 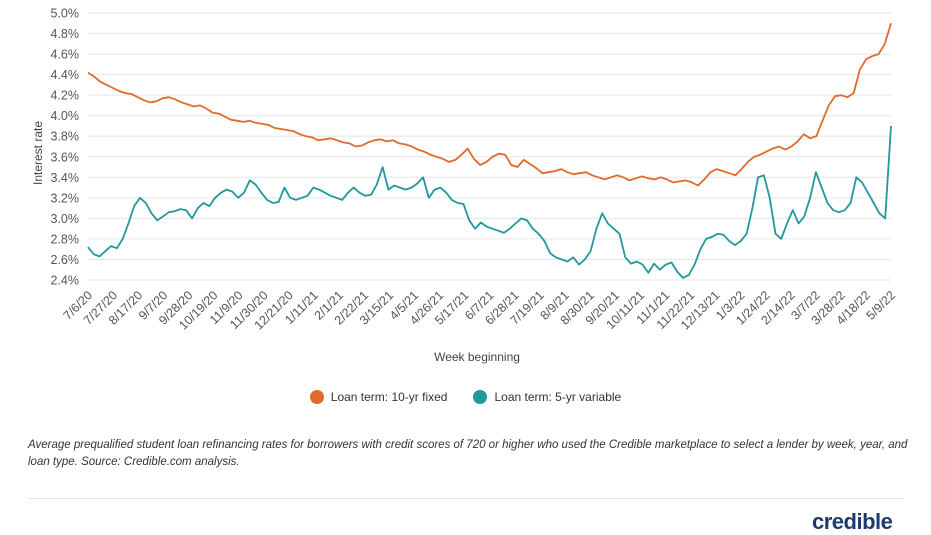 What do you see at coordinates (65, 260) in the screenshot?
I see `y-tick-label: 2.6%` at bounding box center [65, 260].